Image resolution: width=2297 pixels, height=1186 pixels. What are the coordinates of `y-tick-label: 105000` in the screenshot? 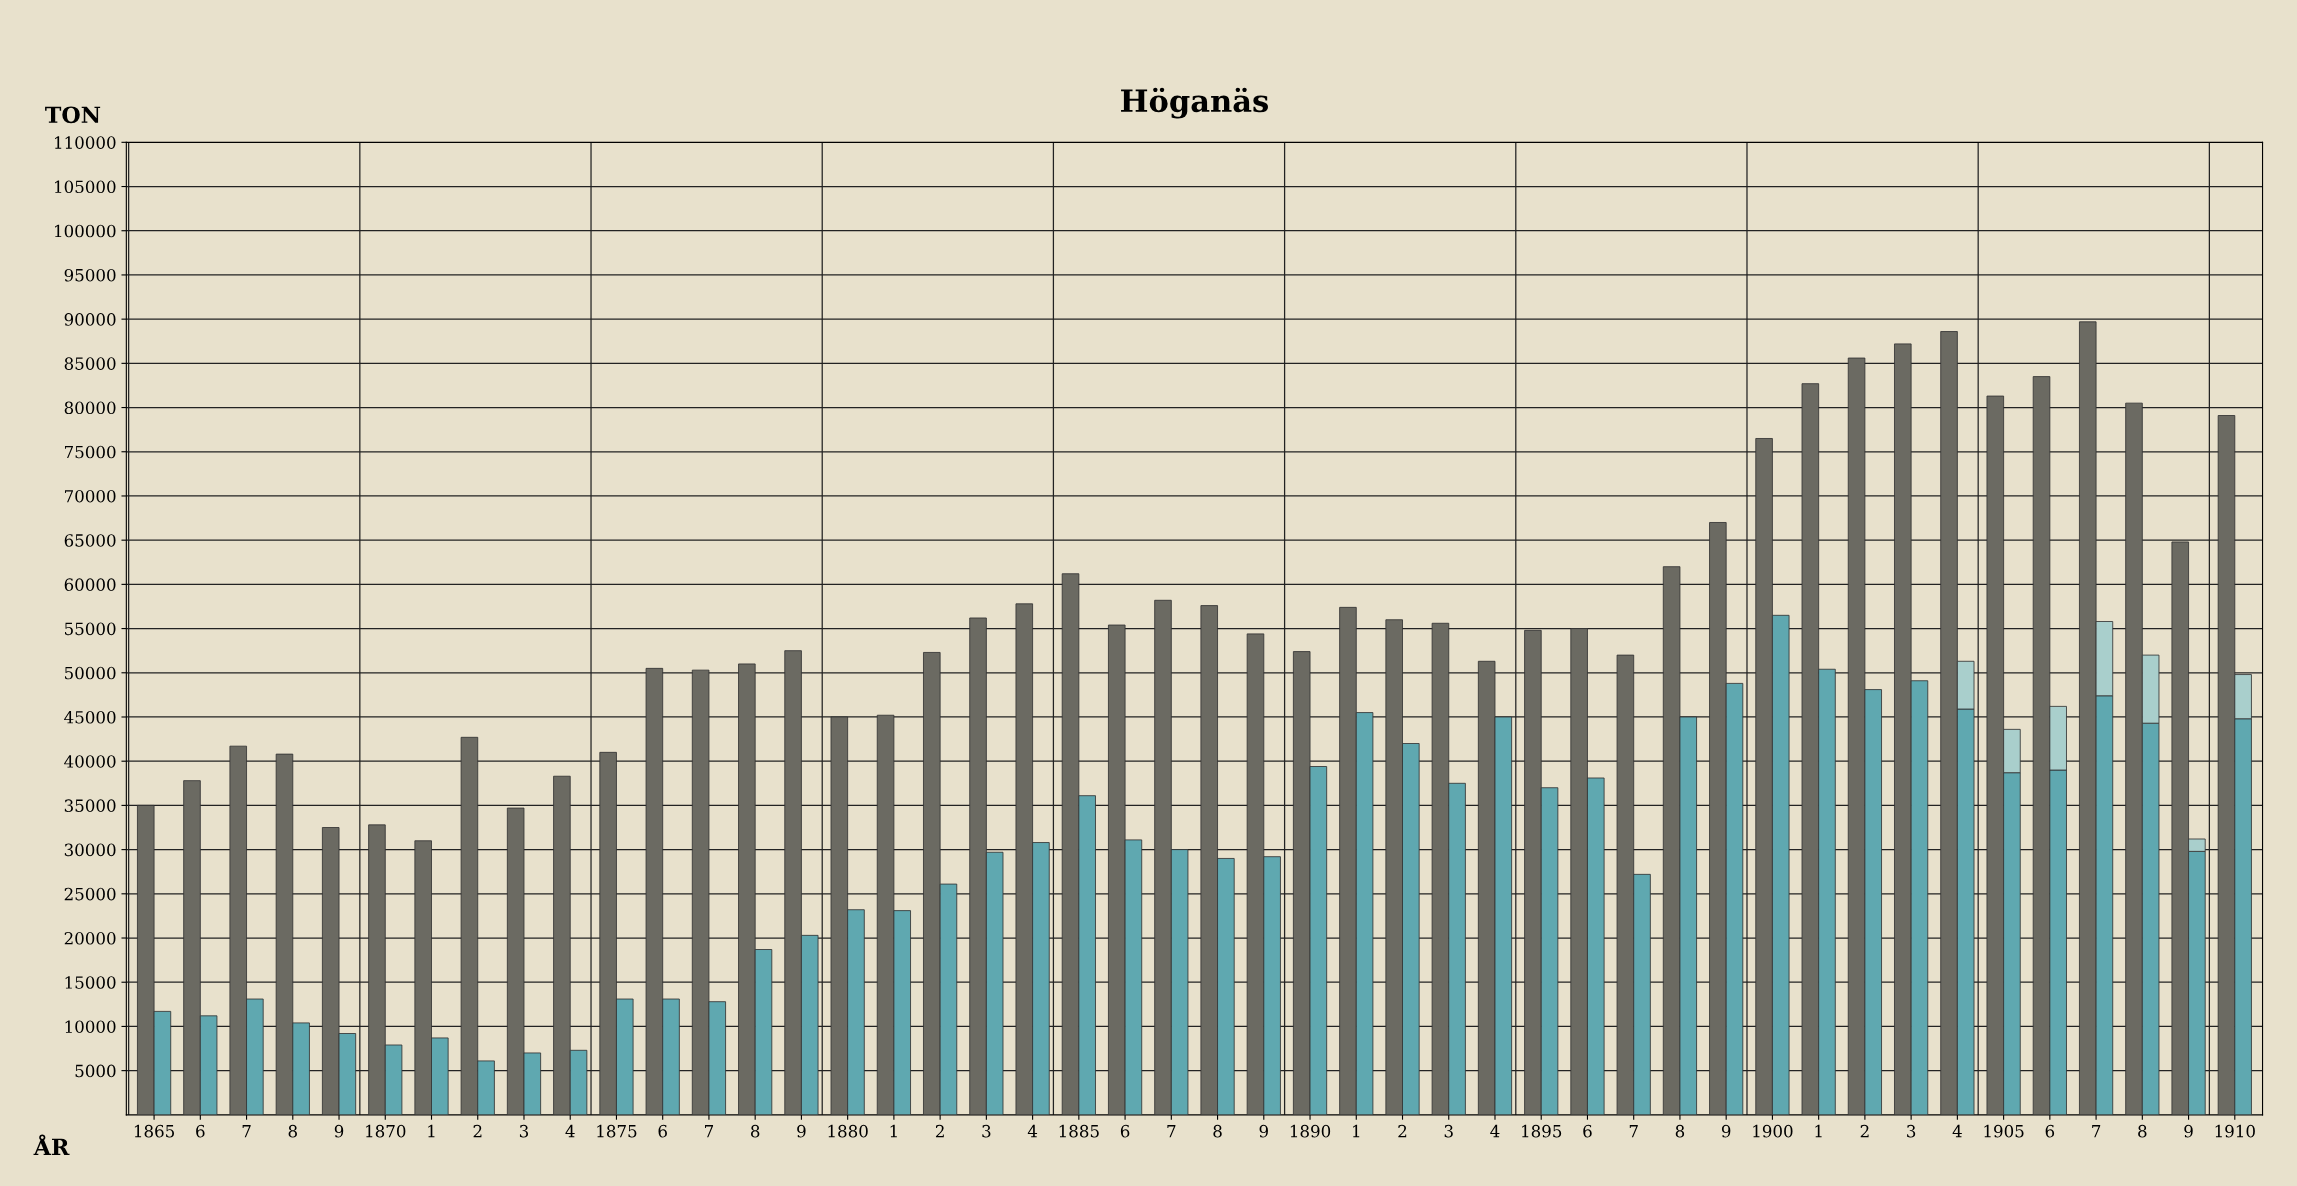 It's located at (85, 187).